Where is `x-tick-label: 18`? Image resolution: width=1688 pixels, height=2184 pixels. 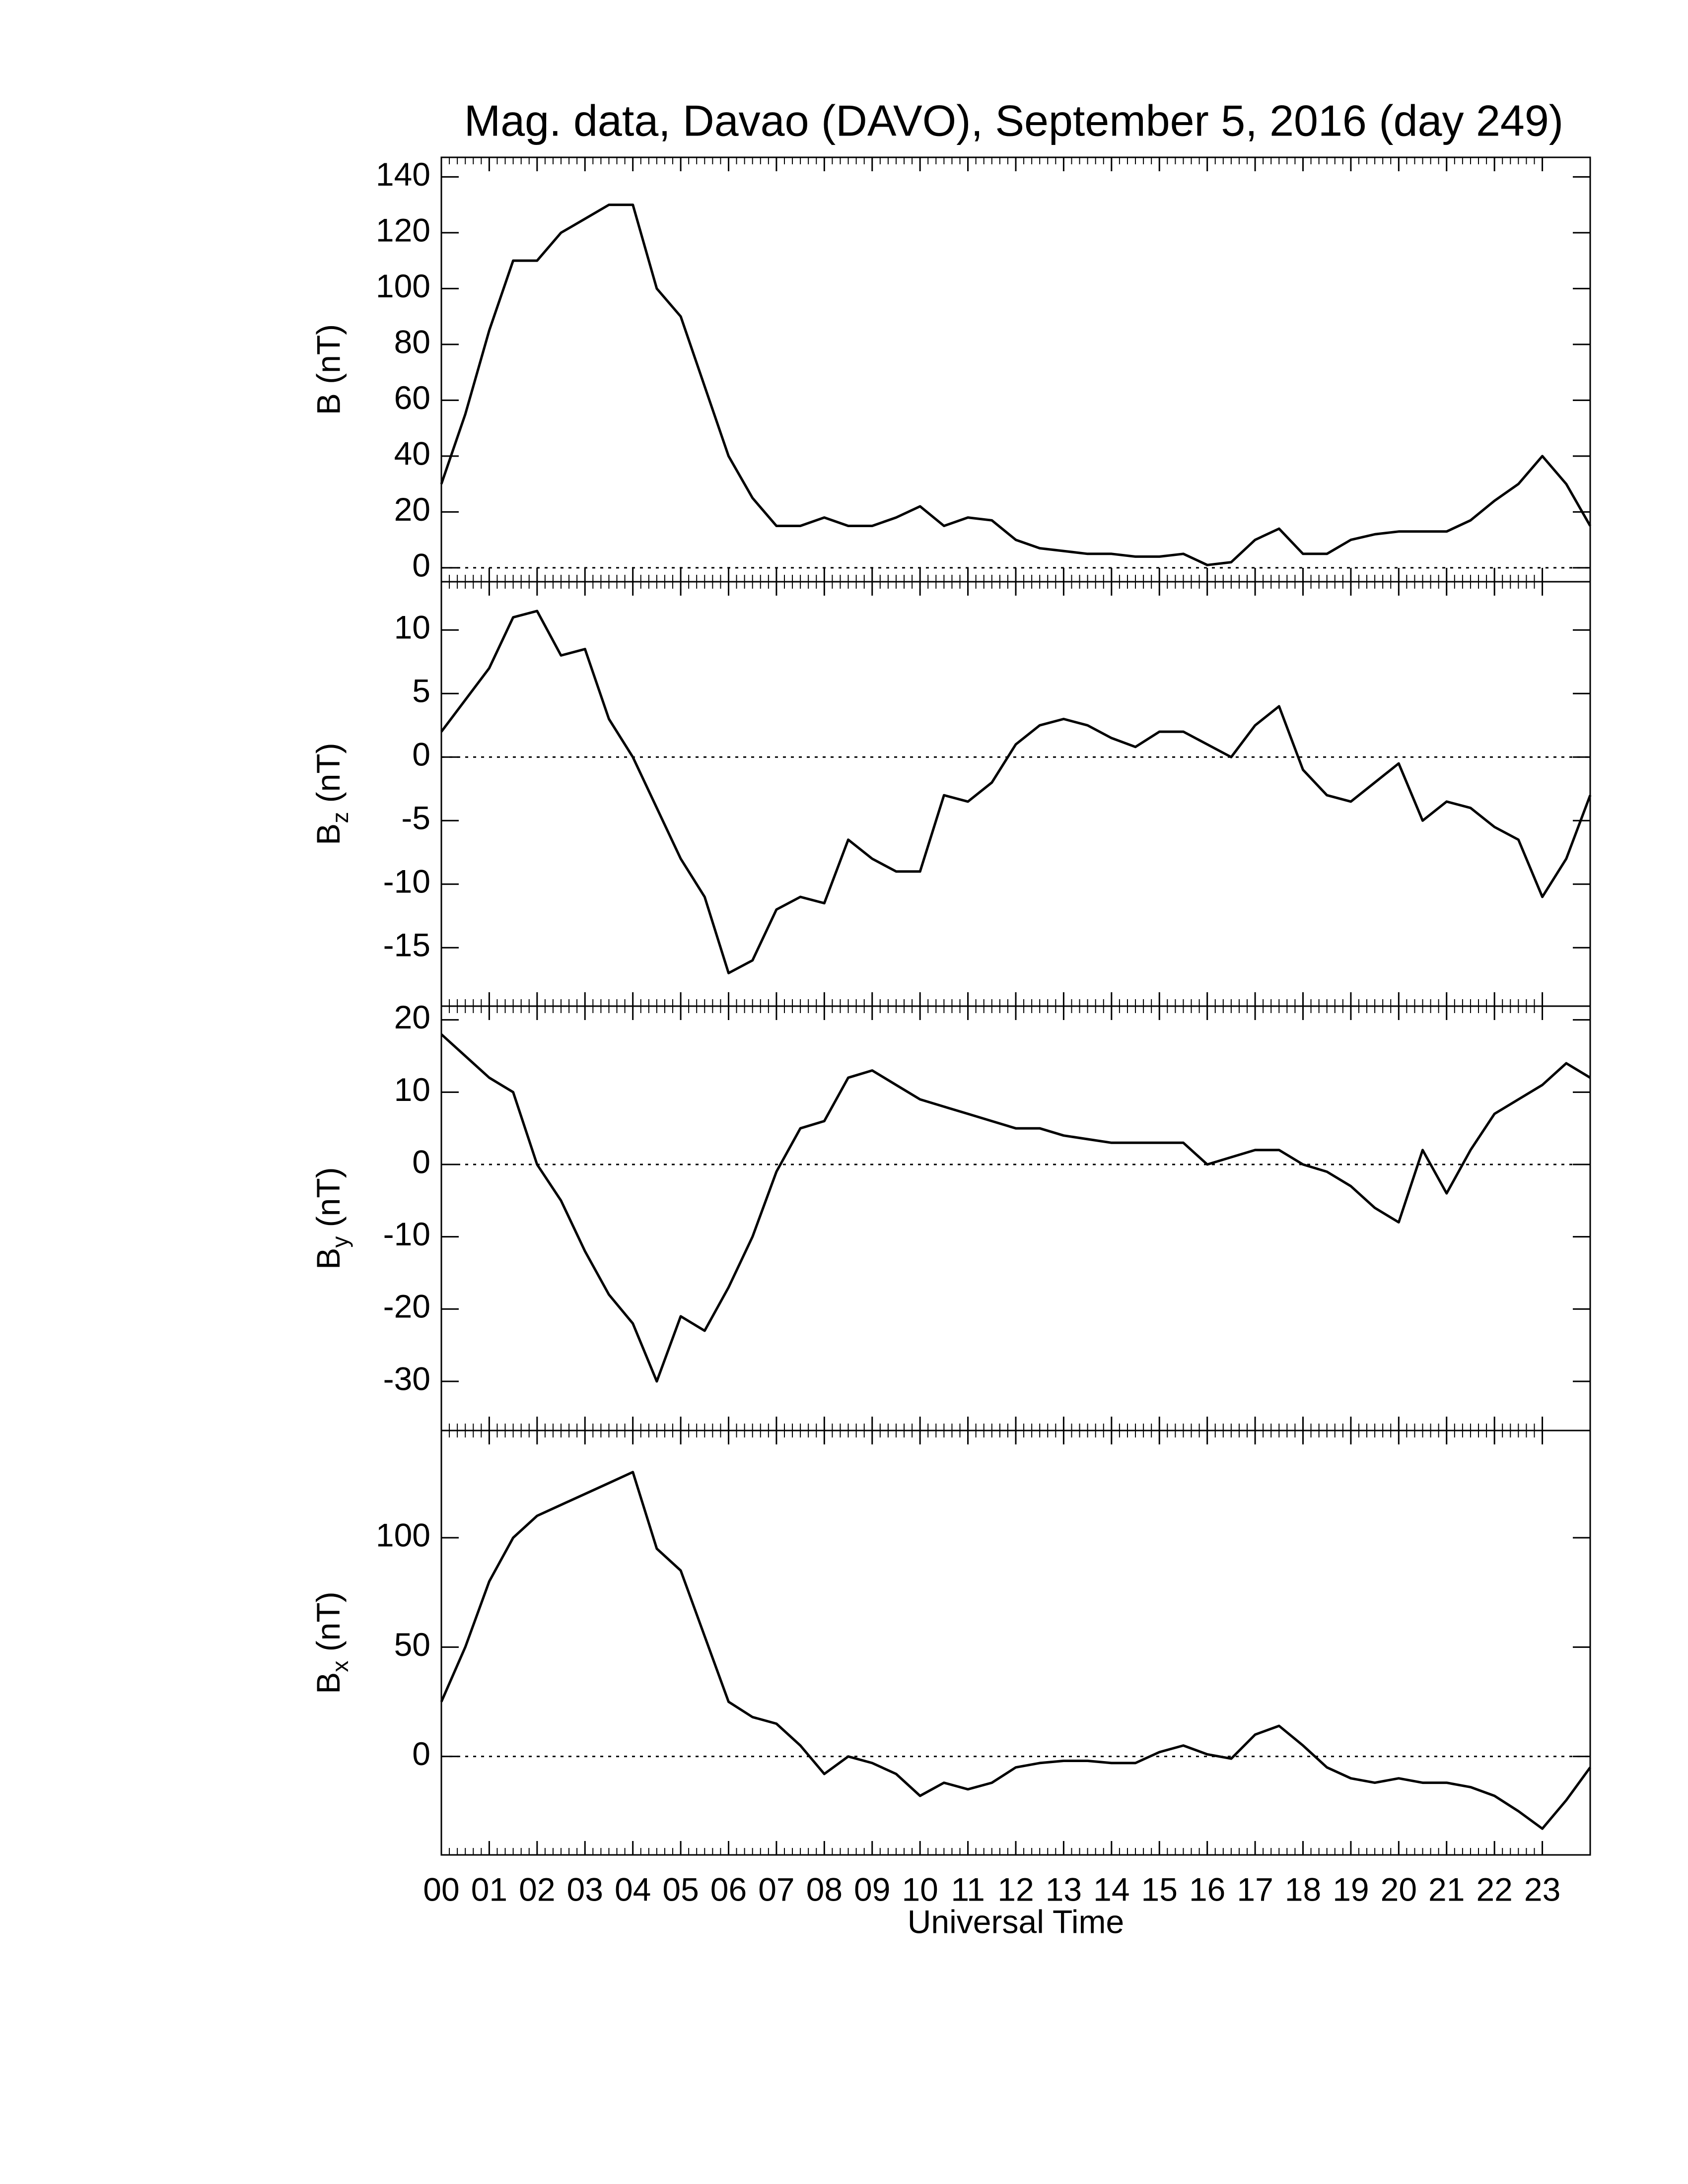 x-tick-label: 18 is located at coordinates (1303, 1889).